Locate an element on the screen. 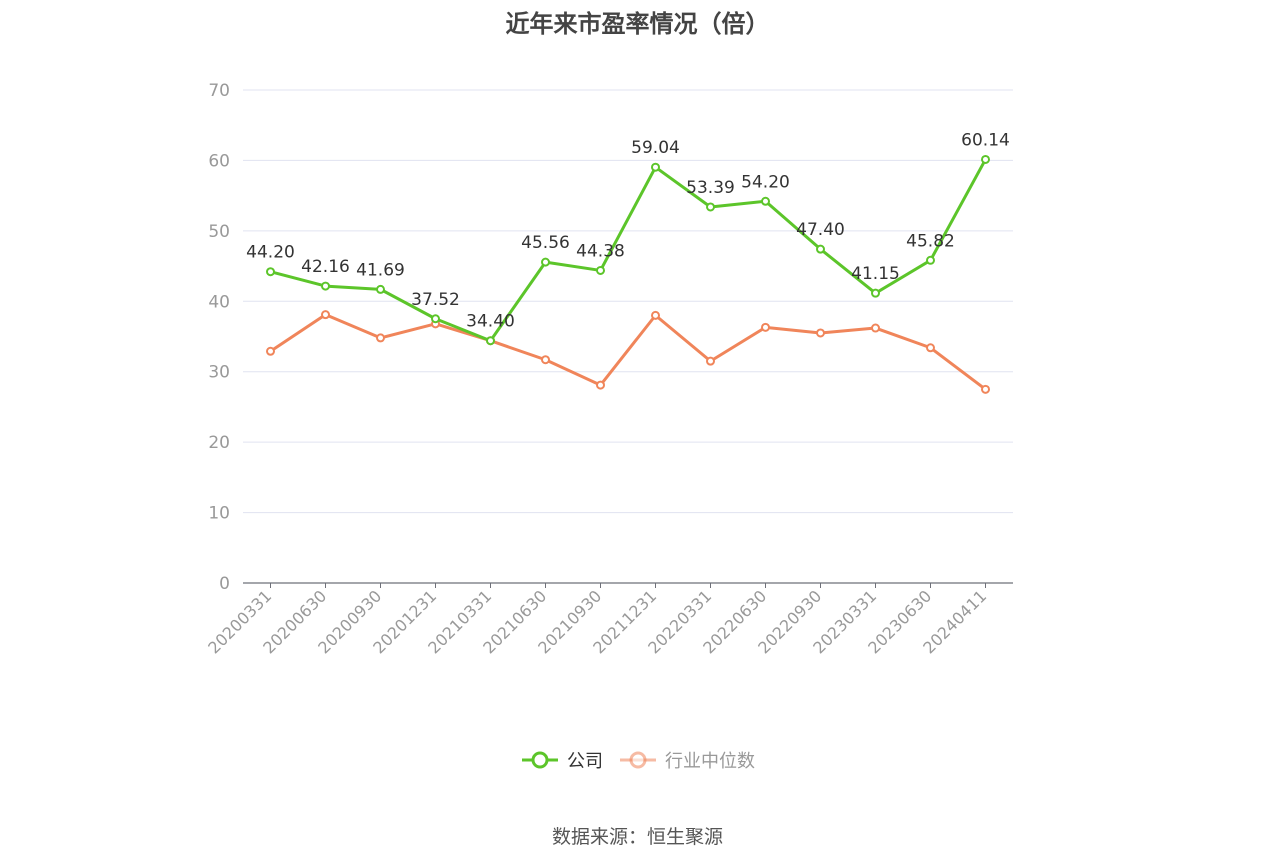  legend-item-company: 公司 is located at coordinates (562, 760).